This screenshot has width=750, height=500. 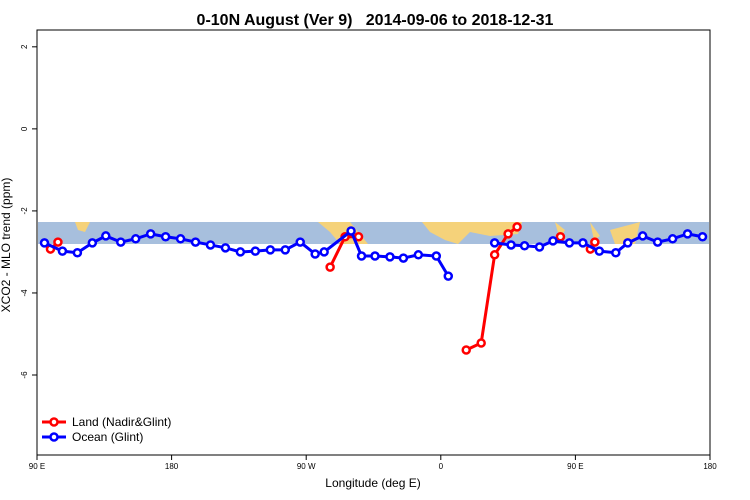 I want to click on y-axis-label: XCO2 - MLO trend (ppm), so click(x=6, y=245).